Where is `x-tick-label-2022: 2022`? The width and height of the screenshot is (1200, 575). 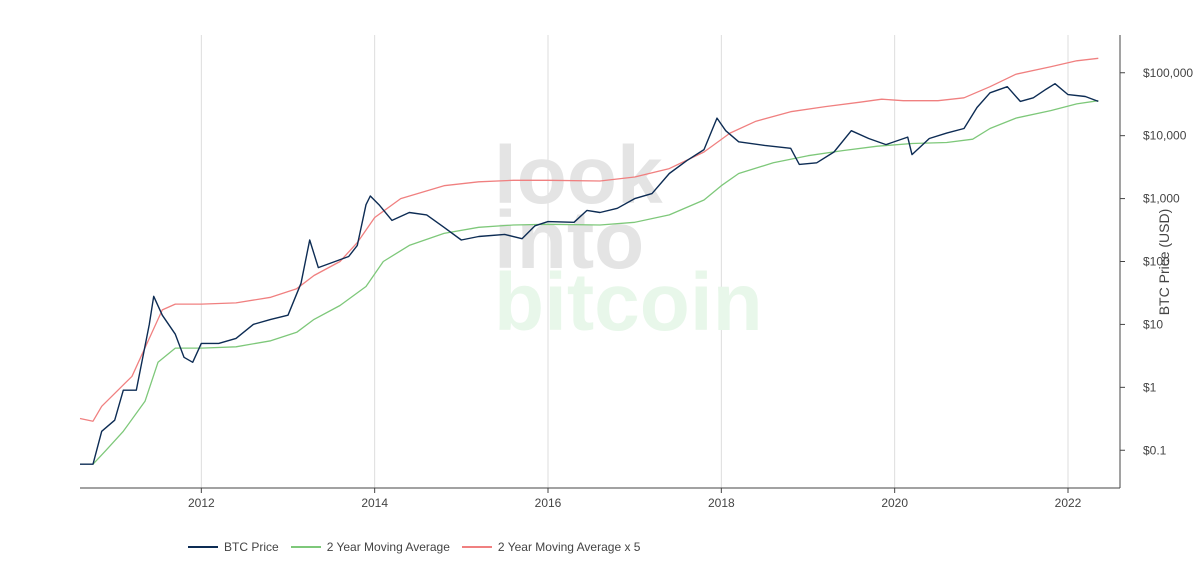 x-tick-label-2022: 2022 is located at coordinates (1068, 503).